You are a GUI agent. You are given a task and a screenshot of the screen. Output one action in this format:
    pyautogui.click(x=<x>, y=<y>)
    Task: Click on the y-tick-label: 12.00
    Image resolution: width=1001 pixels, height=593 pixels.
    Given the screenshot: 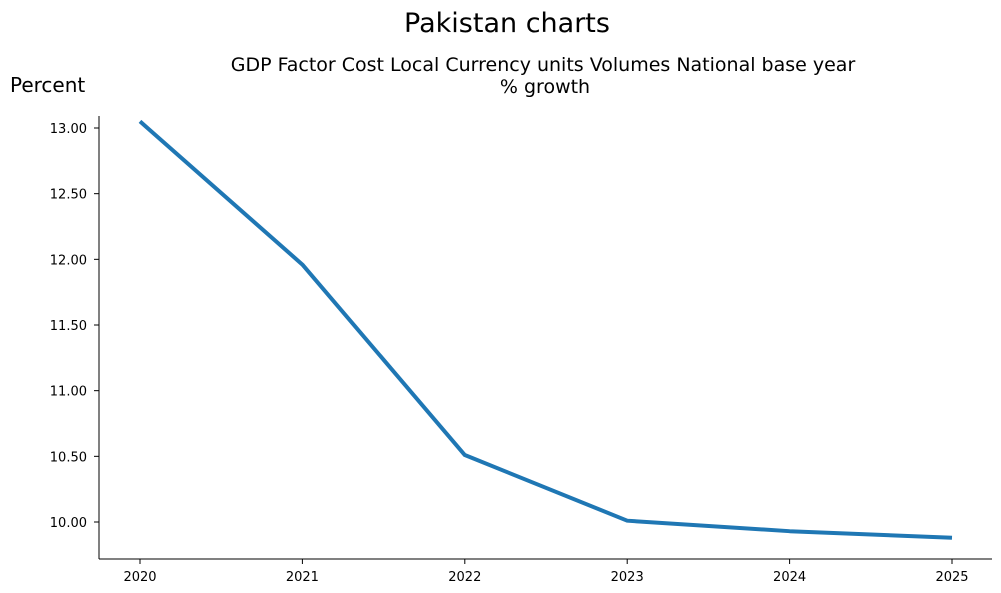 What is the action you would take?
    pyautogui.click(x=68, y=260)
    